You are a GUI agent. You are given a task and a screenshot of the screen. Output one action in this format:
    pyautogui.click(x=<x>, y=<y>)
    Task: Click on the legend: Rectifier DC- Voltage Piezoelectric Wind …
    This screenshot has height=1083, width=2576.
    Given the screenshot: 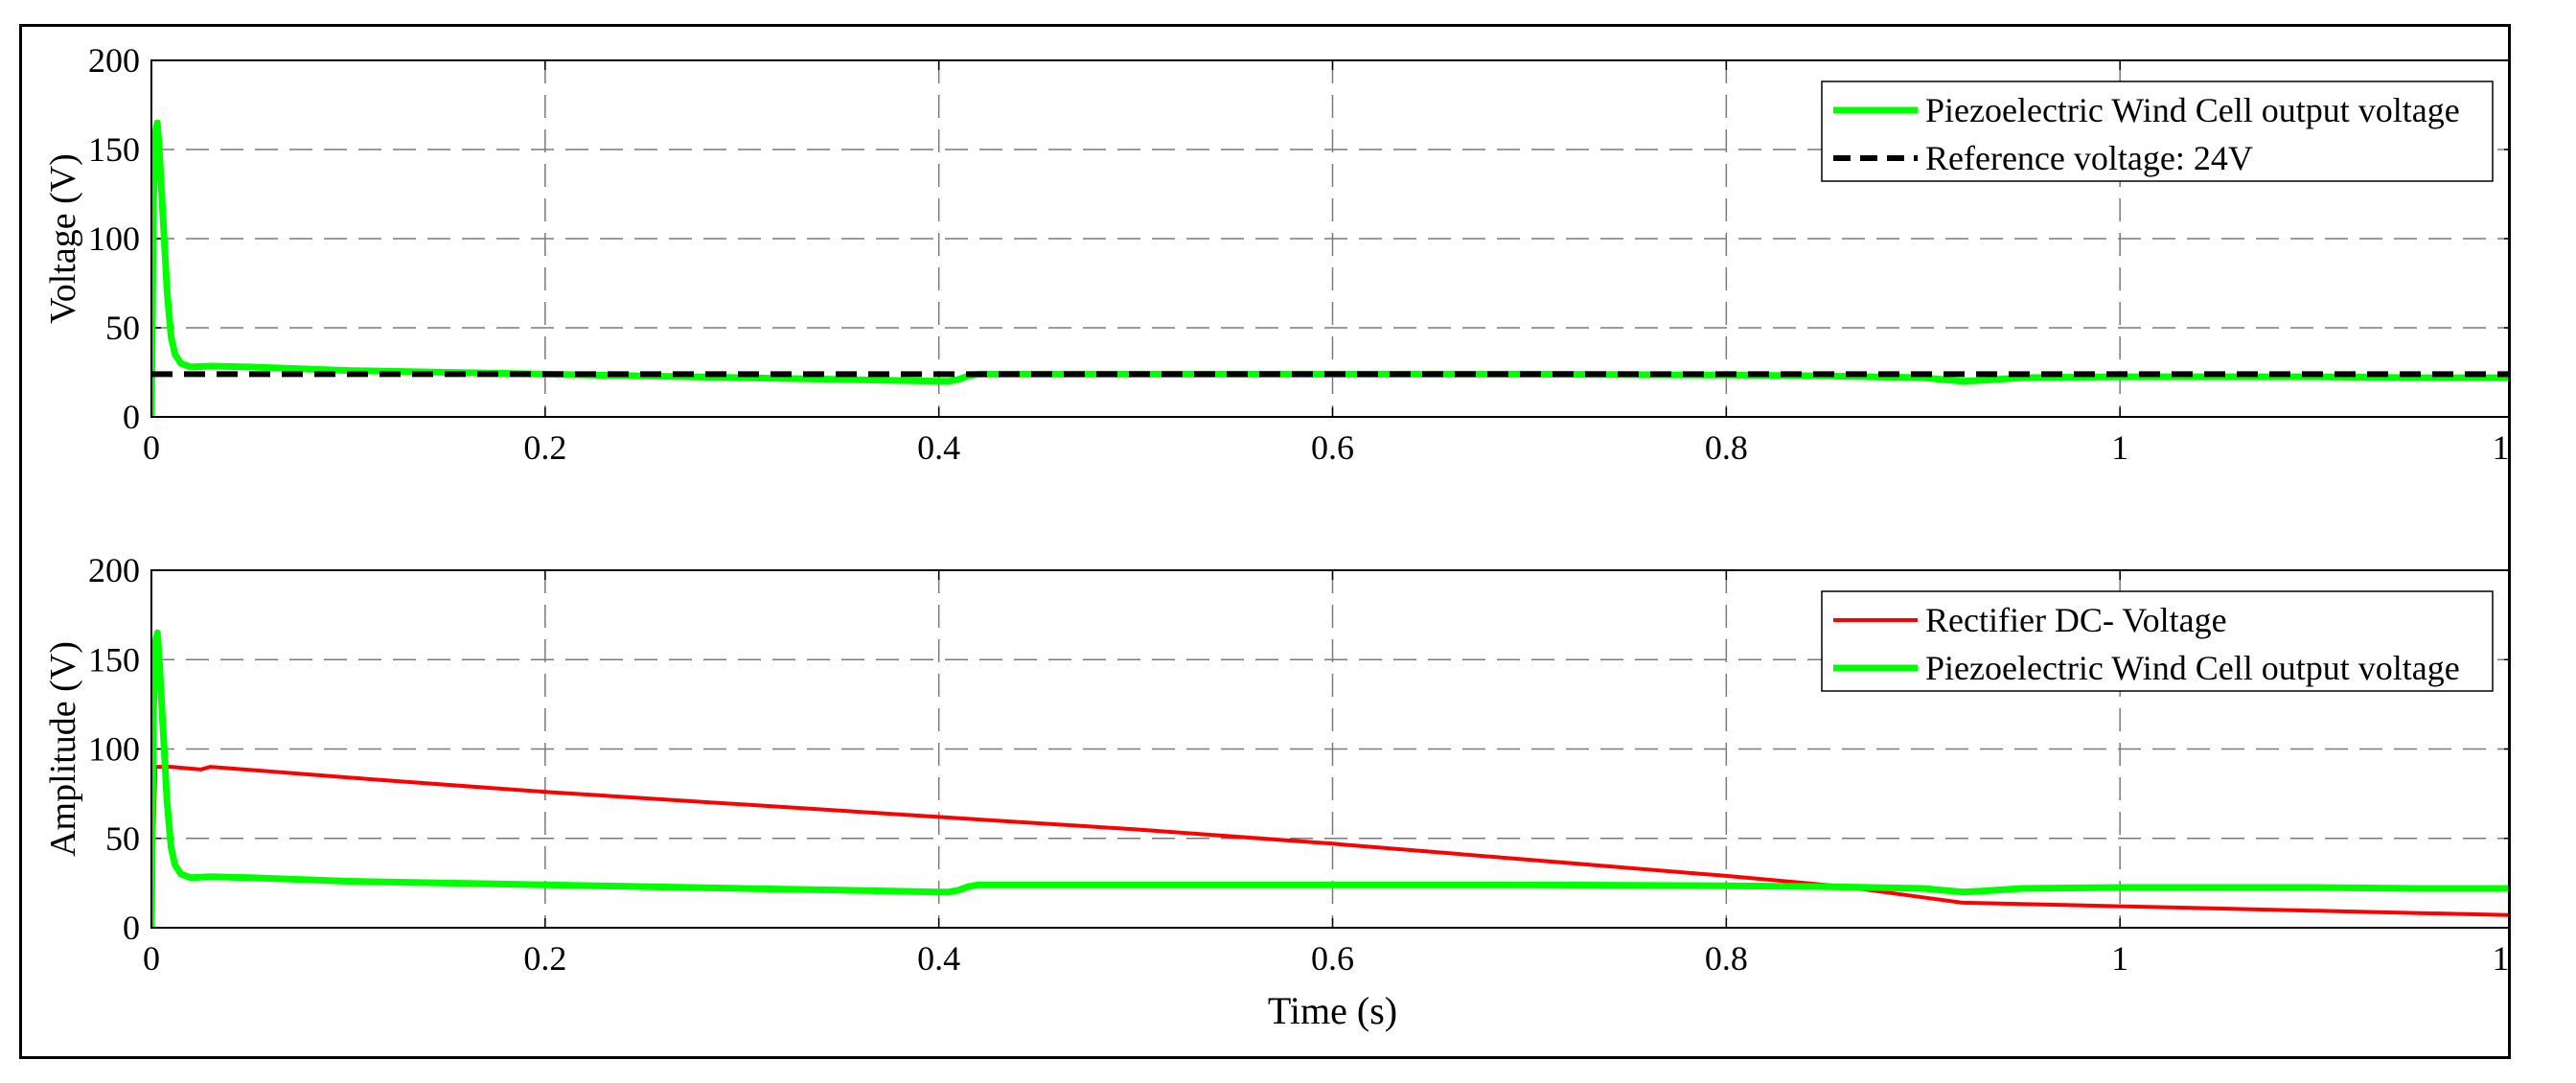 What is the action you would take?
    pyautogui.click(x=2157, y=641)
    